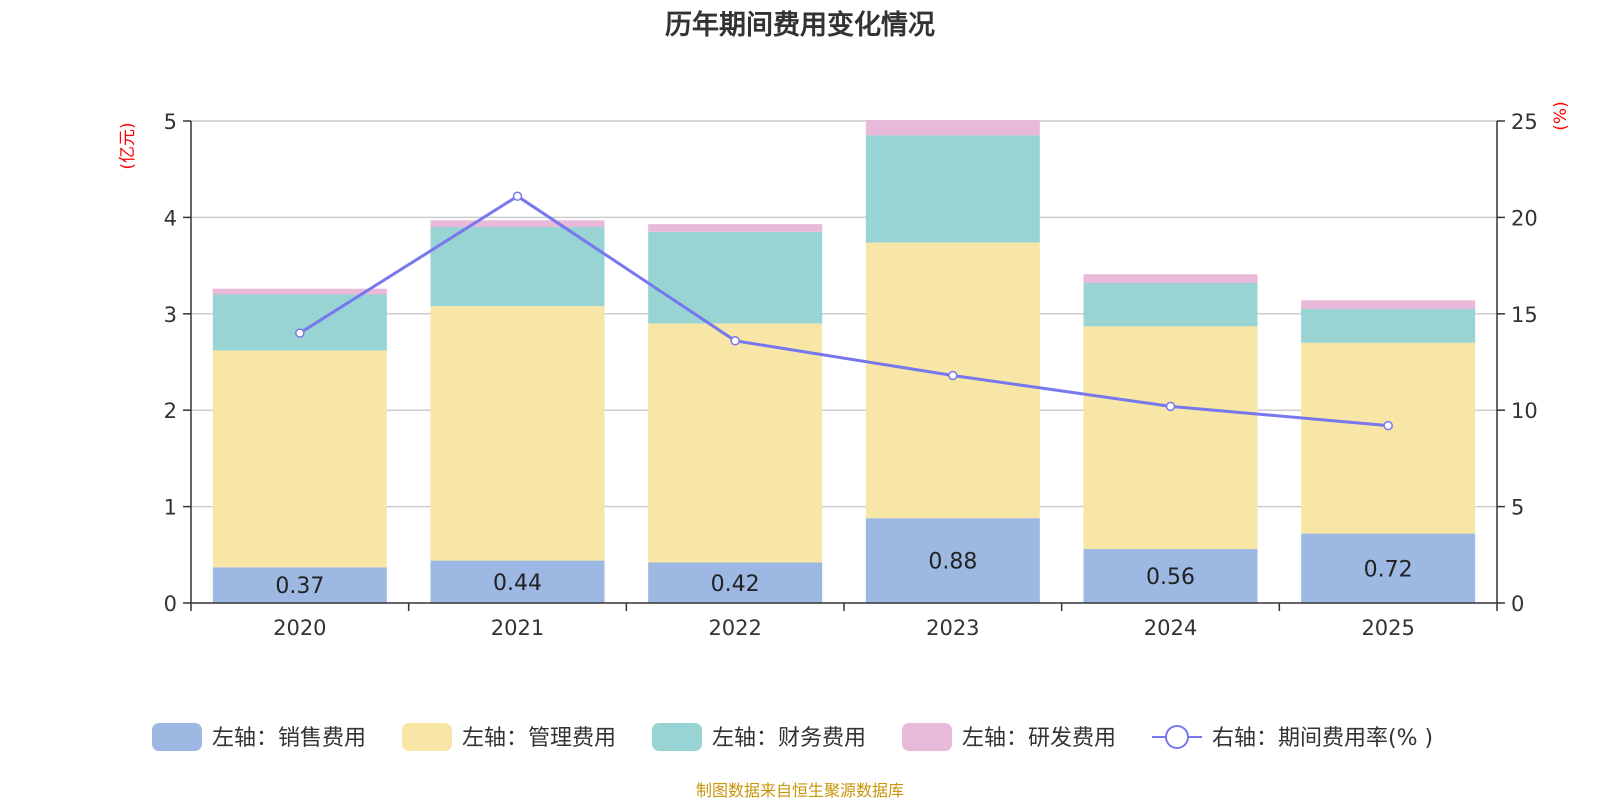 The width and height of the screenshot is (1600, 800). I want to click on legend-item: 左轴：销售费用, so click(259, 737).